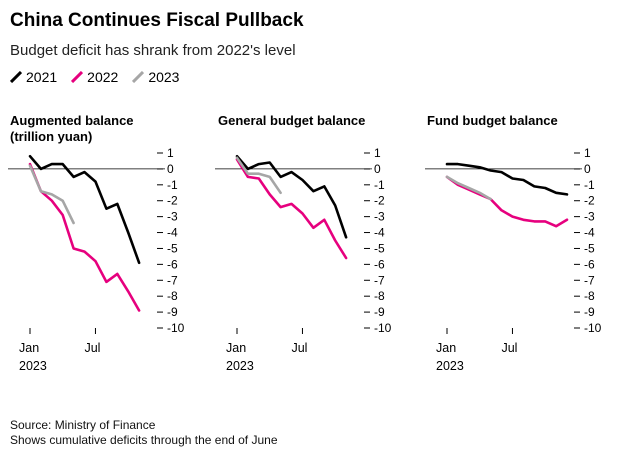  Describe the element at coordinates (42, 77) in the screenshot. I see `legend-label-2021: 2021` at that location.